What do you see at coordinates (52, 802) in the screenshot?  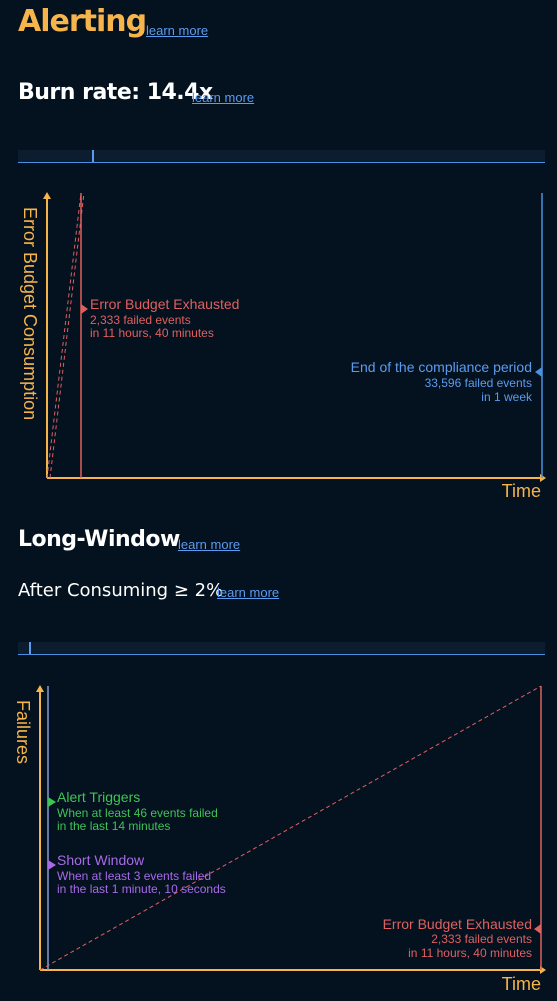 I see `alert-triggers-marker-icon` at bounding box center [52, 802].